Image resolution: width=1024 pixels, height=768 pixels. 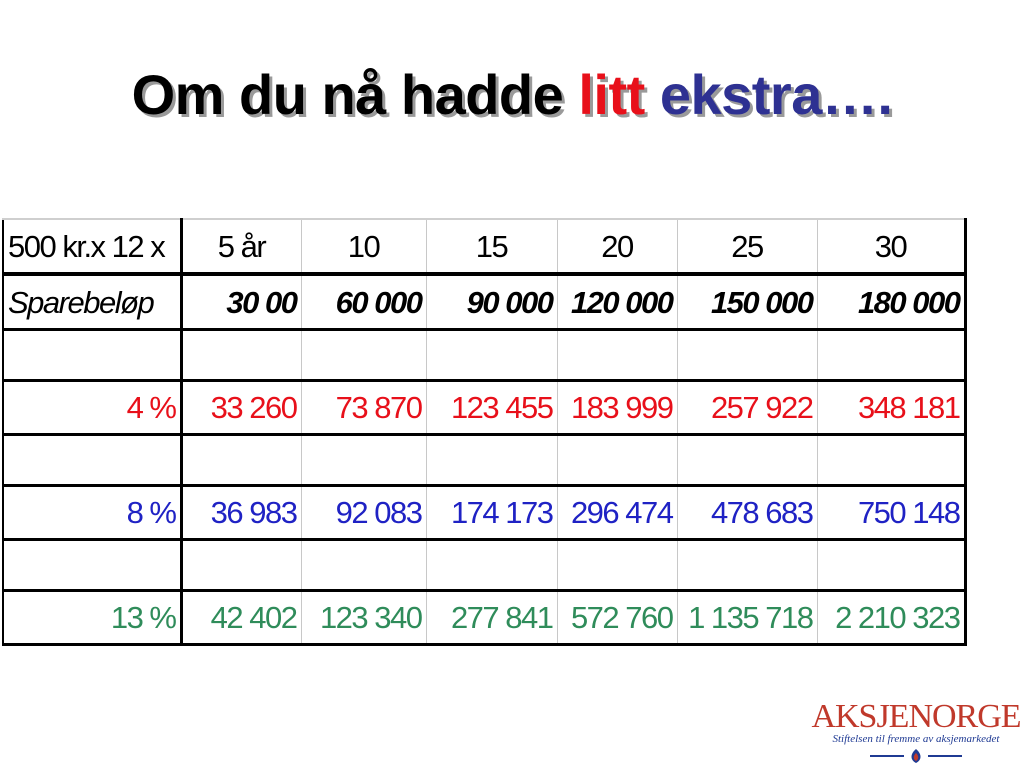 I want to click on row-label: 13 %, so click(x=92, y=618).